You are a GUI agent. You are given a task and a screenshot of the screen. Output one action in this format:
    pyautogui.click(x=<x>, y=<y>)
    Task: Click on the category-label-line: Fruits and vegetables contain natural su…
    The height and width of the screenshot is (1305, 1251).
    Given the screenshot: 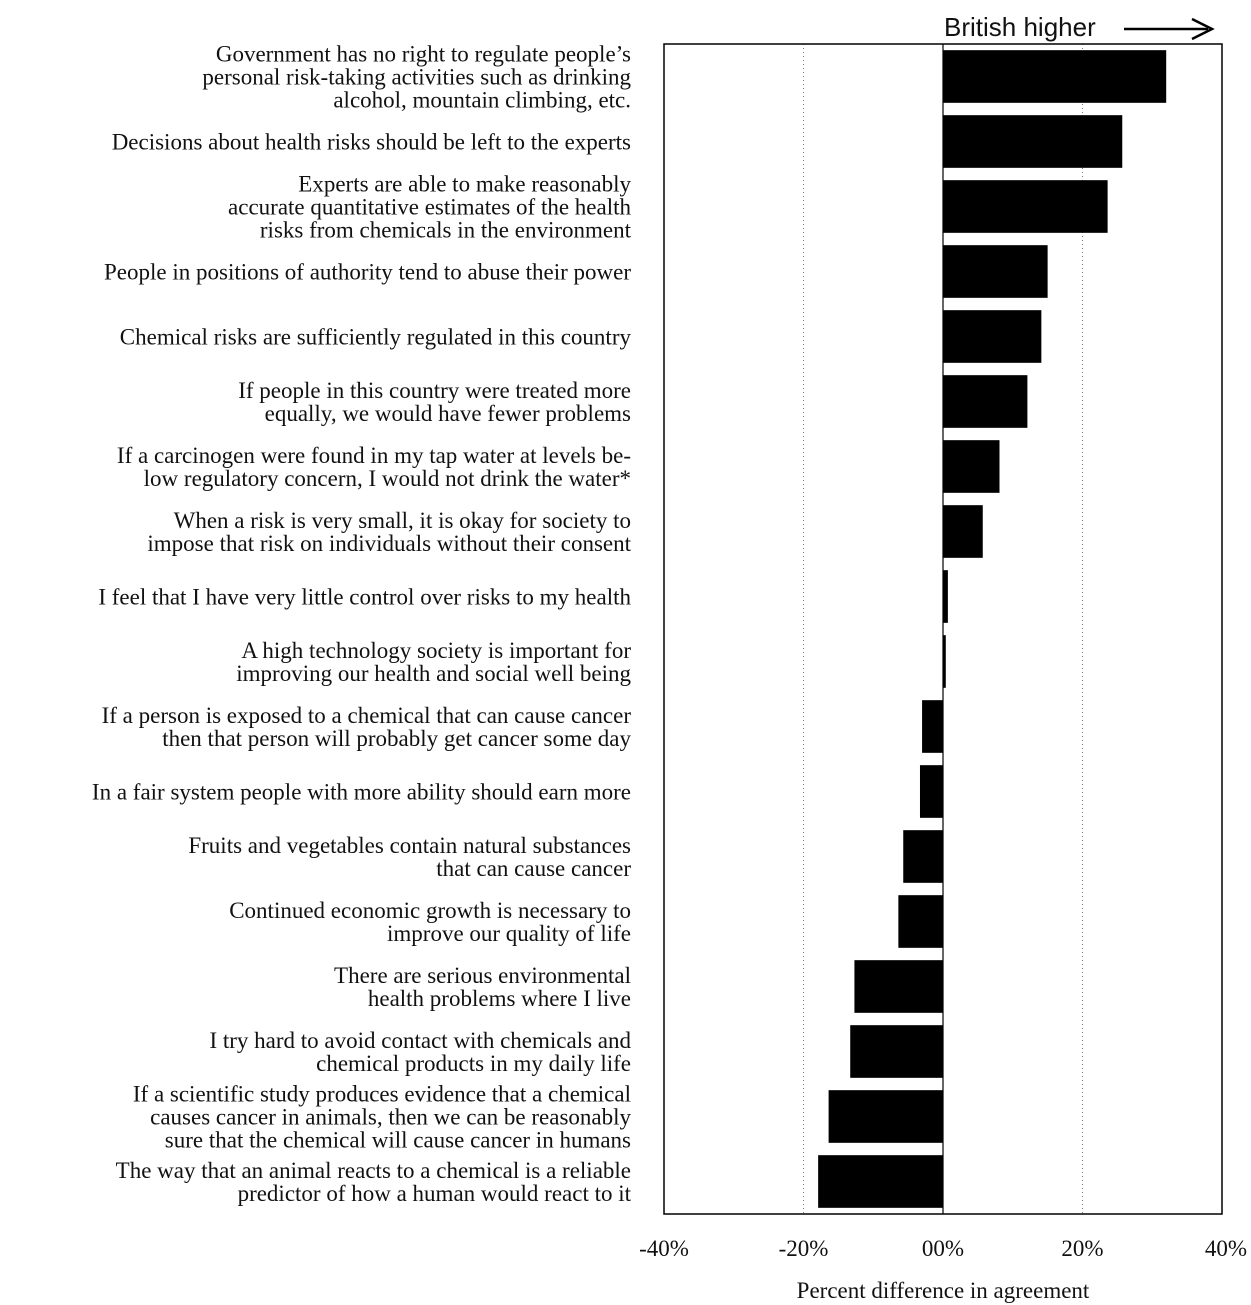 What is the action you would take?
    pyautogui.click(x=409, y=845)
    